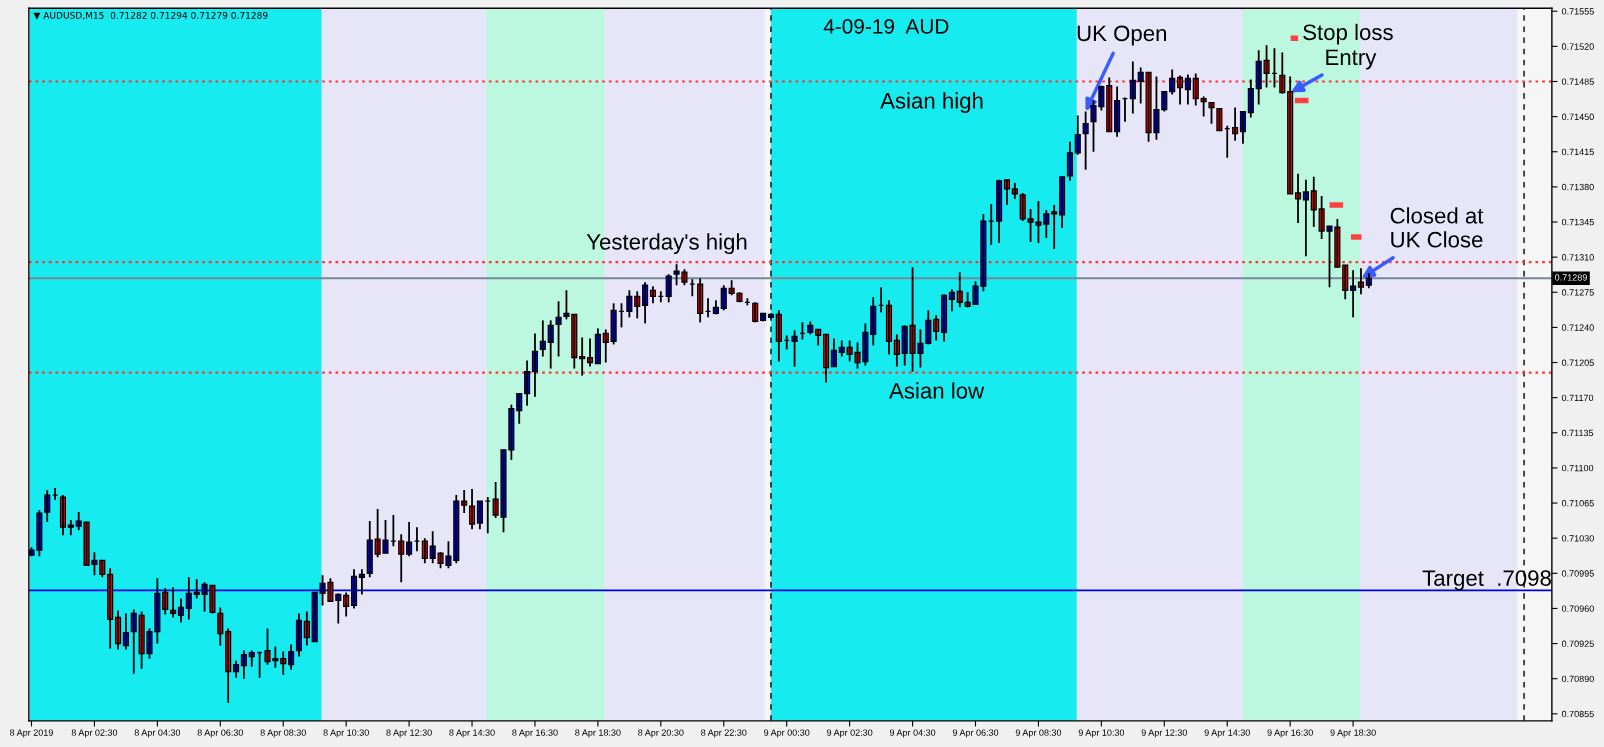 The height and width of the screenshot is (747, 1604). Describe the element at coordinates (157, 733) in the screenshot. I see `x-tick-label: 8 Apr 04:30` at that location.